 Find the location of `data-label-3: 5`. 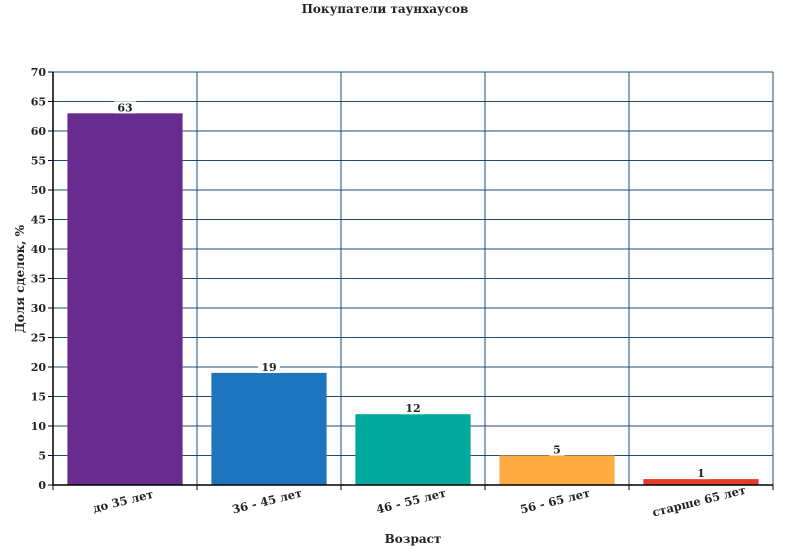

data-label-3: 5 is located at coordinates (557, 450).